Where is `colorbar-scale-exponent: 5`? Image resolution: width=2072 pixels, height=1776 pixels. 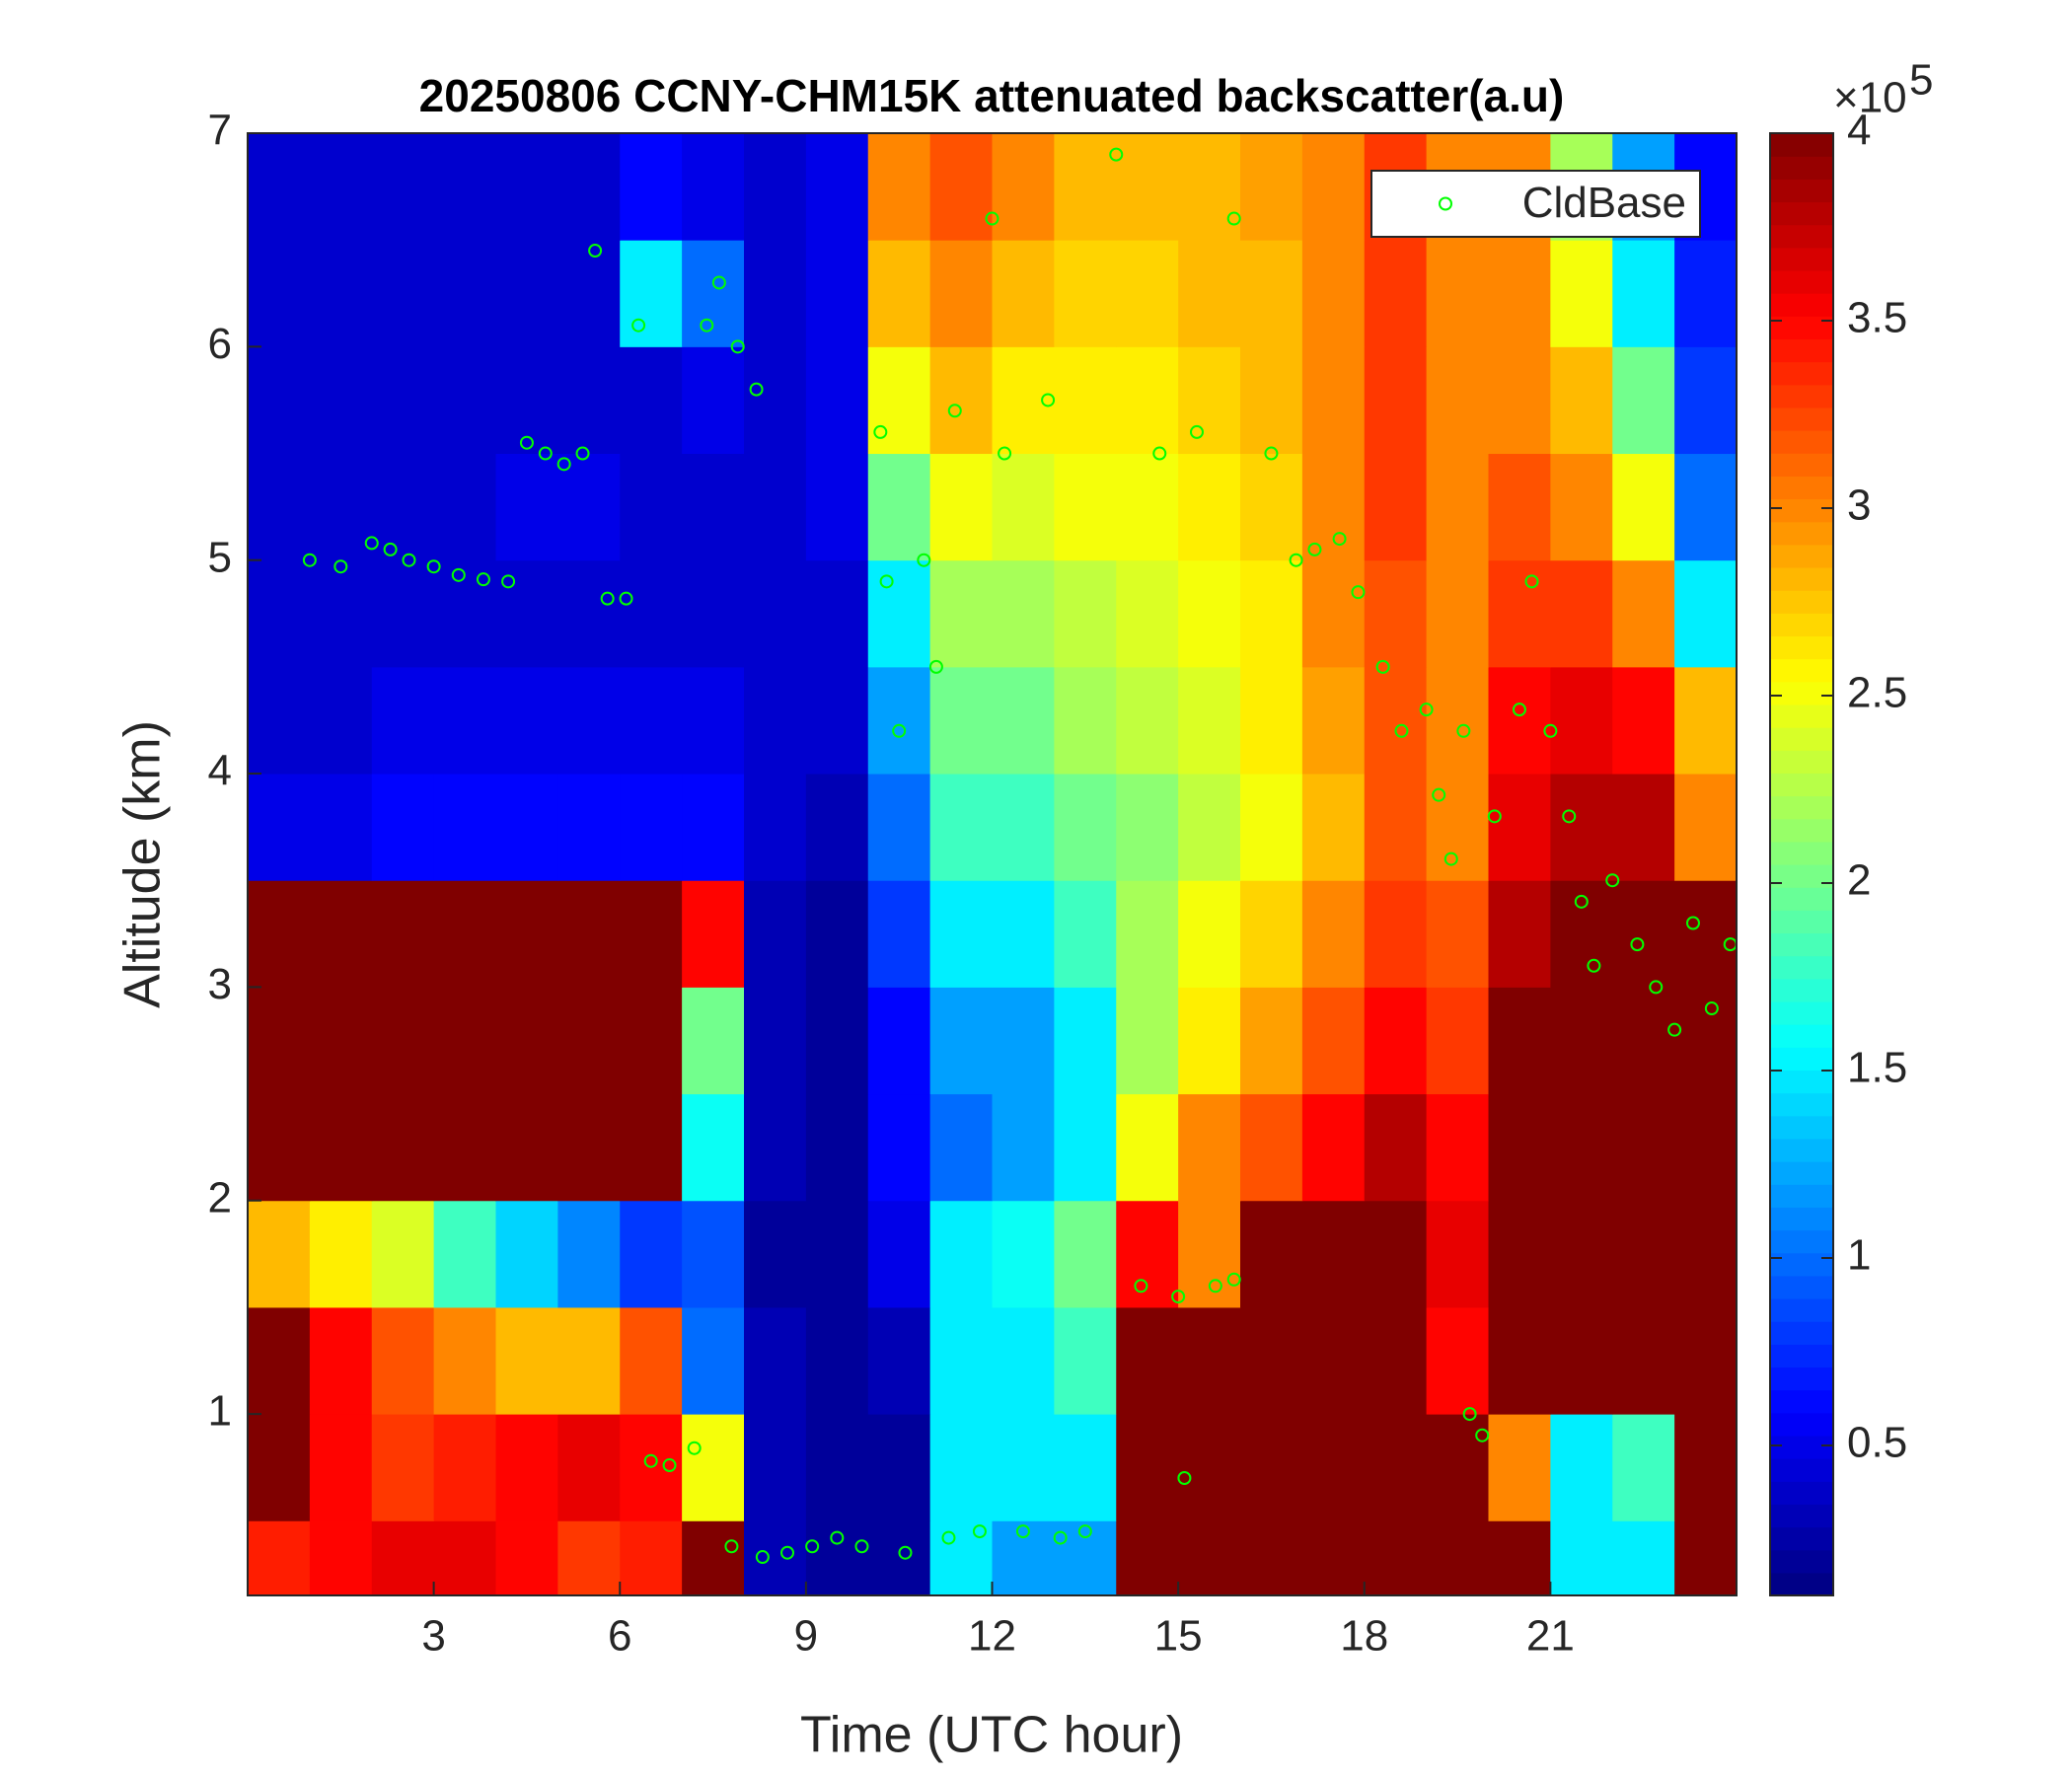 colorbar-scale-exponent: 5 is located at coordinates (1921, 80).